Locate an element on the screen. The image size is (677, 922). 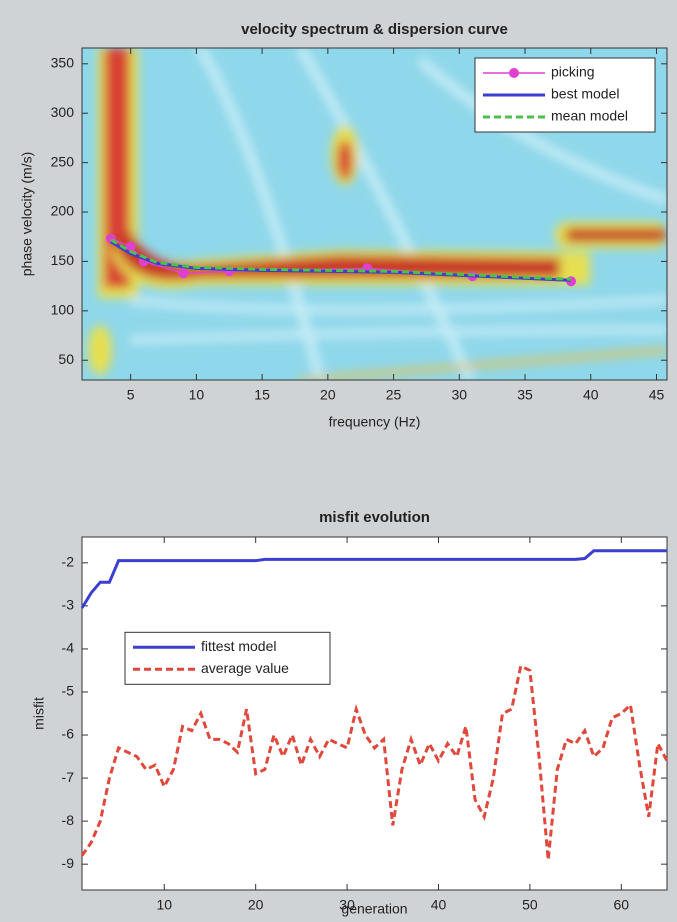
y-tick-label: -8 is located at coordinates (68, 820).